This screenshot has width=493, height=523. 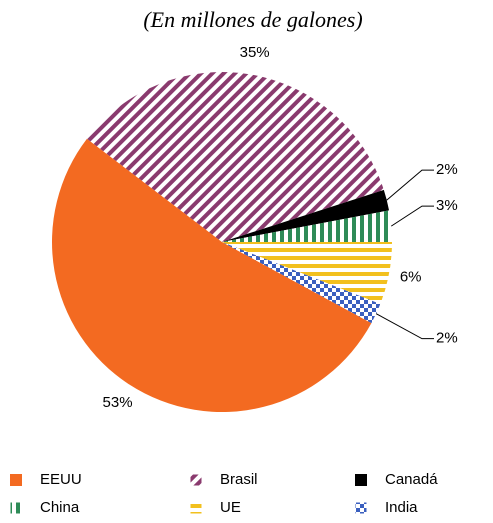 What do you see at coordinates (255, 52) in the screenshot?
I see `data-label: 35%` at bounding box center [255, 52].